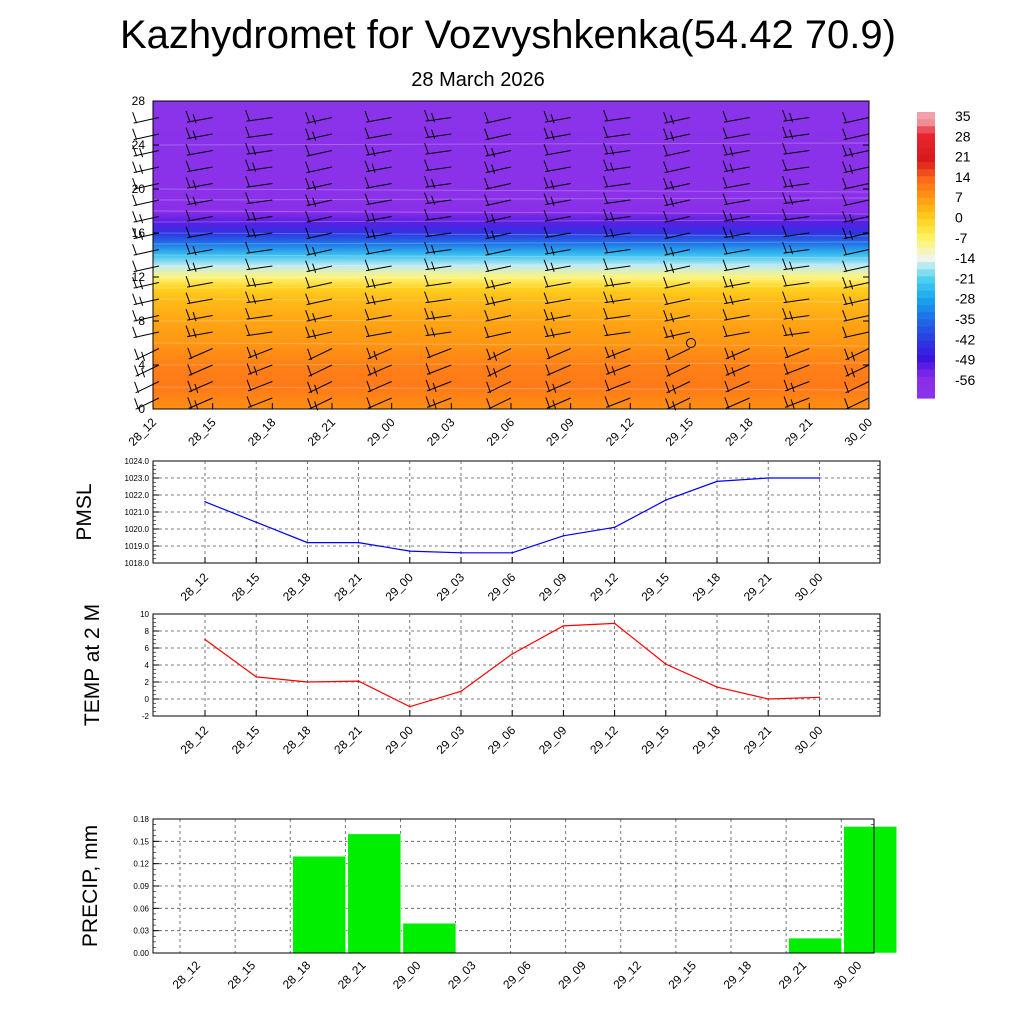 This screenshot has width=1024, height=1024. What do you see at coordinates (739, 432) in the screenshot?
I see `x-tick-label: 29_18` at bounding box center [739, 432].